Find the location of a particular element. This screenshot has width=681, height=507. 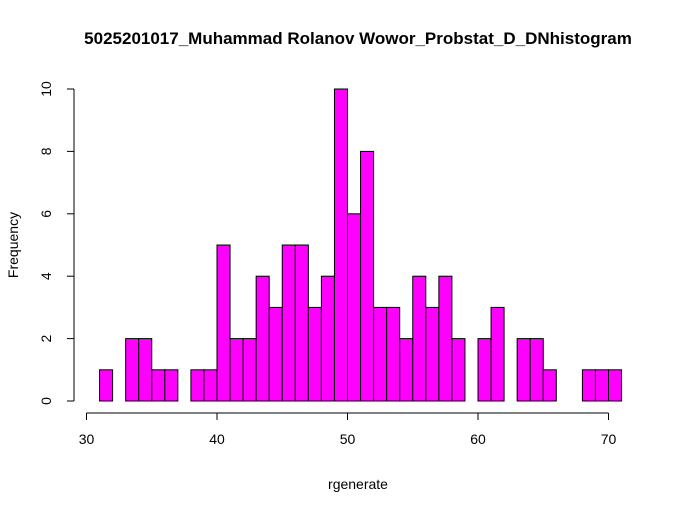

x-tick-label: 50 is located at coordinates (348, 439).